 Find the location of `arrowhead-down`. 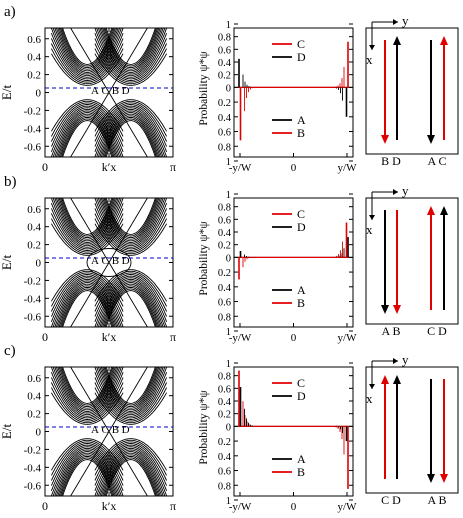

arrowhead-down is located at coordinates (431, 478).